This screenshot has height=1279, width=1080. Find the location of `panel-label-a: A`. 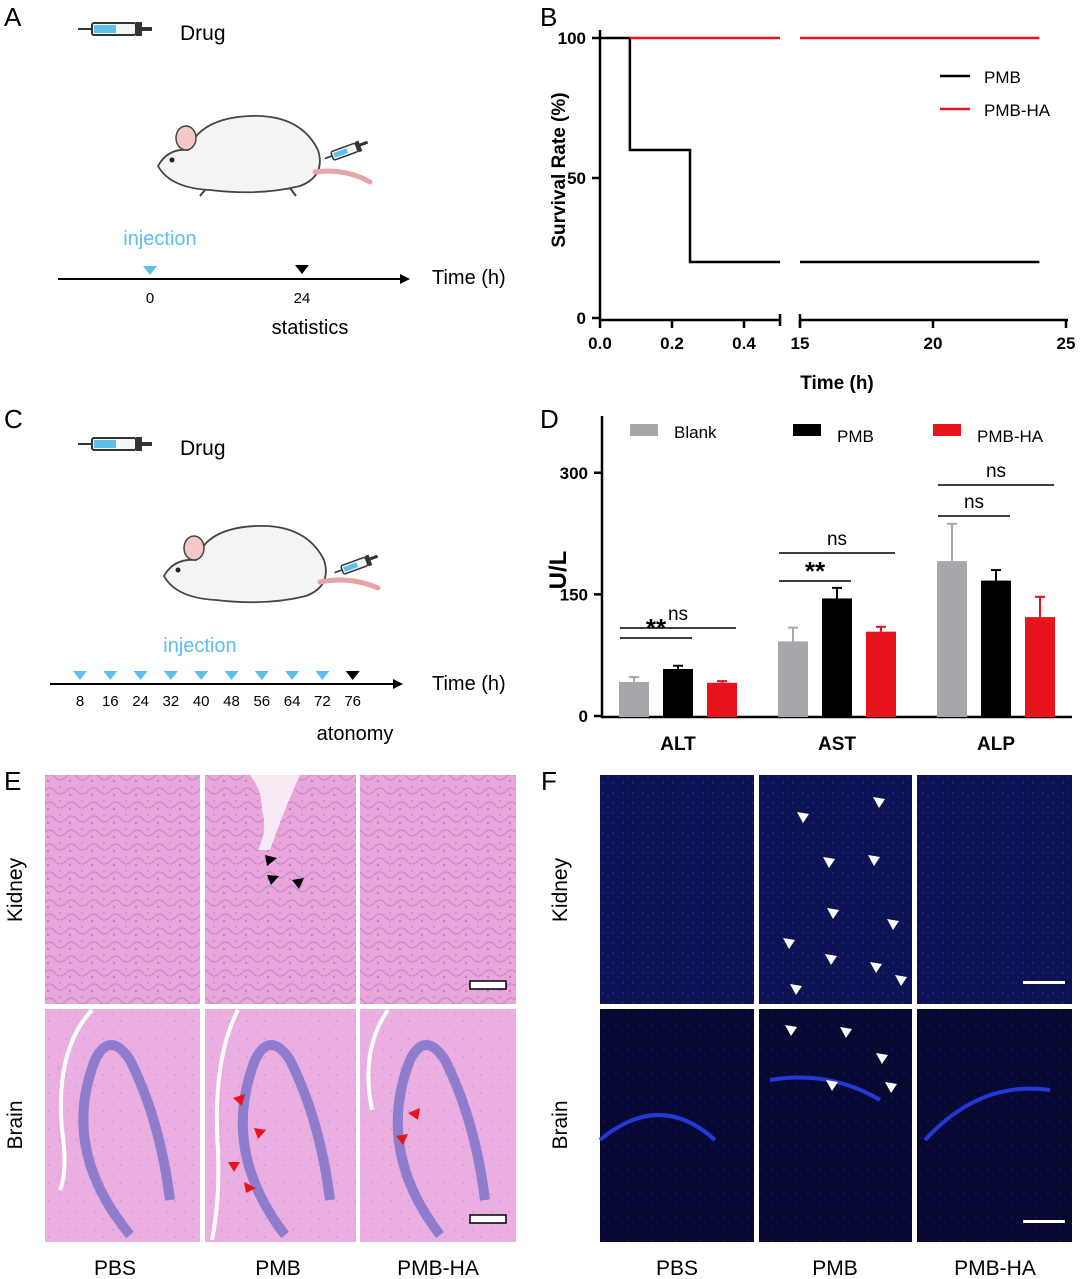

panel-label-a: A is located at coordinates (13, 17).